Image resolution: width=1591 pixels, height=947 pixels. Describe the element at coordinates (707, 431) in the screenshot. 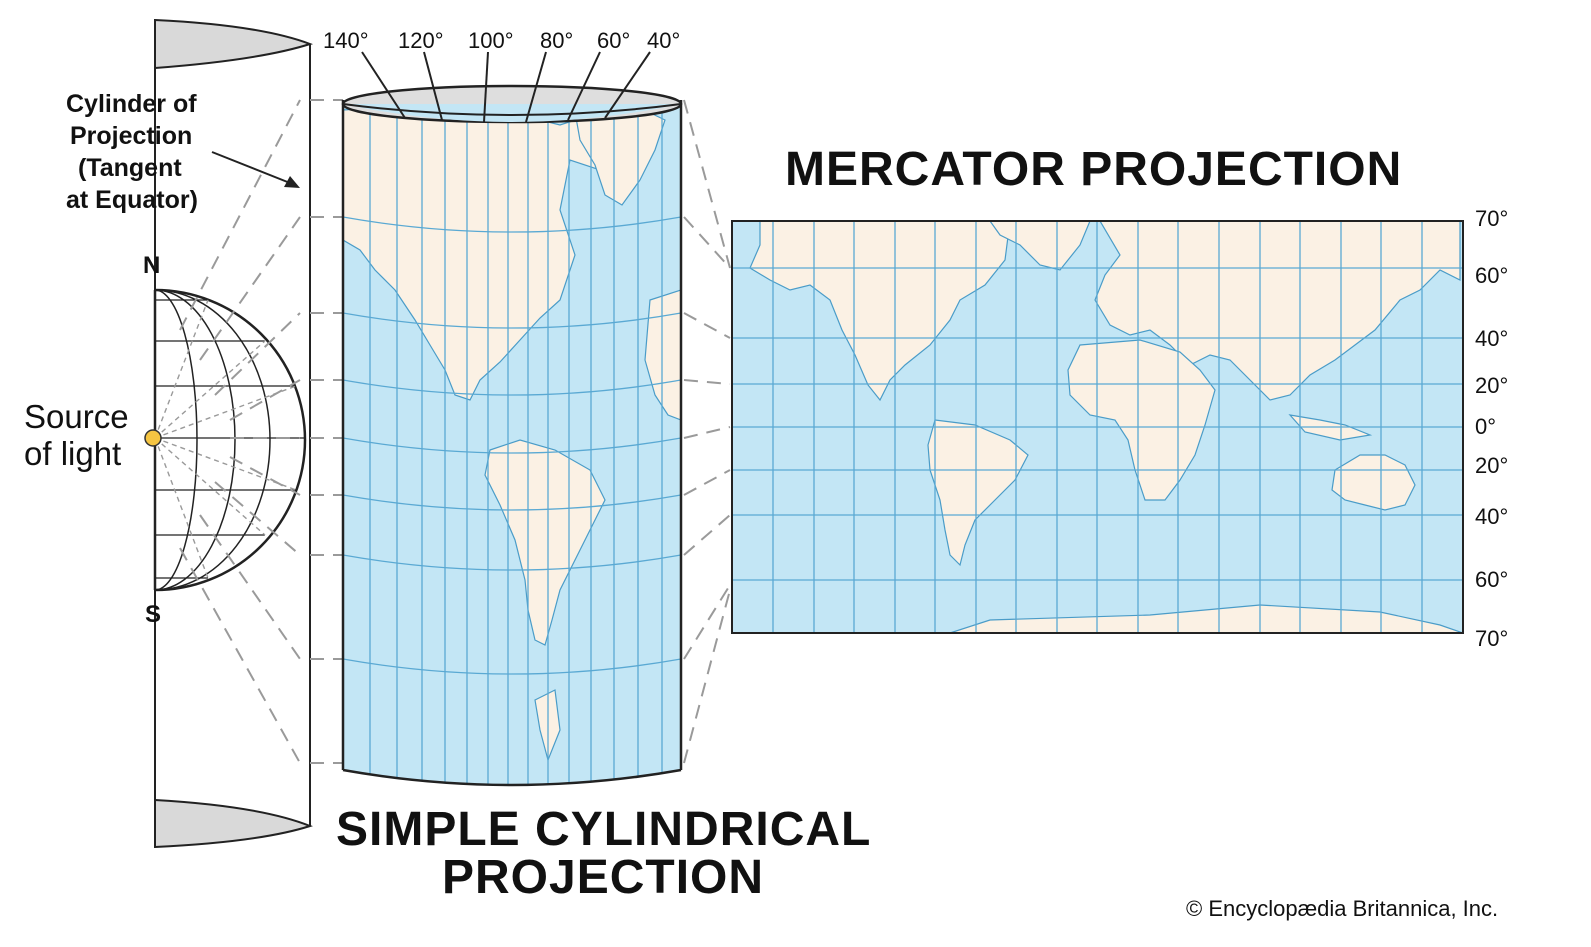

I see `projection-dashes-right` at that location.